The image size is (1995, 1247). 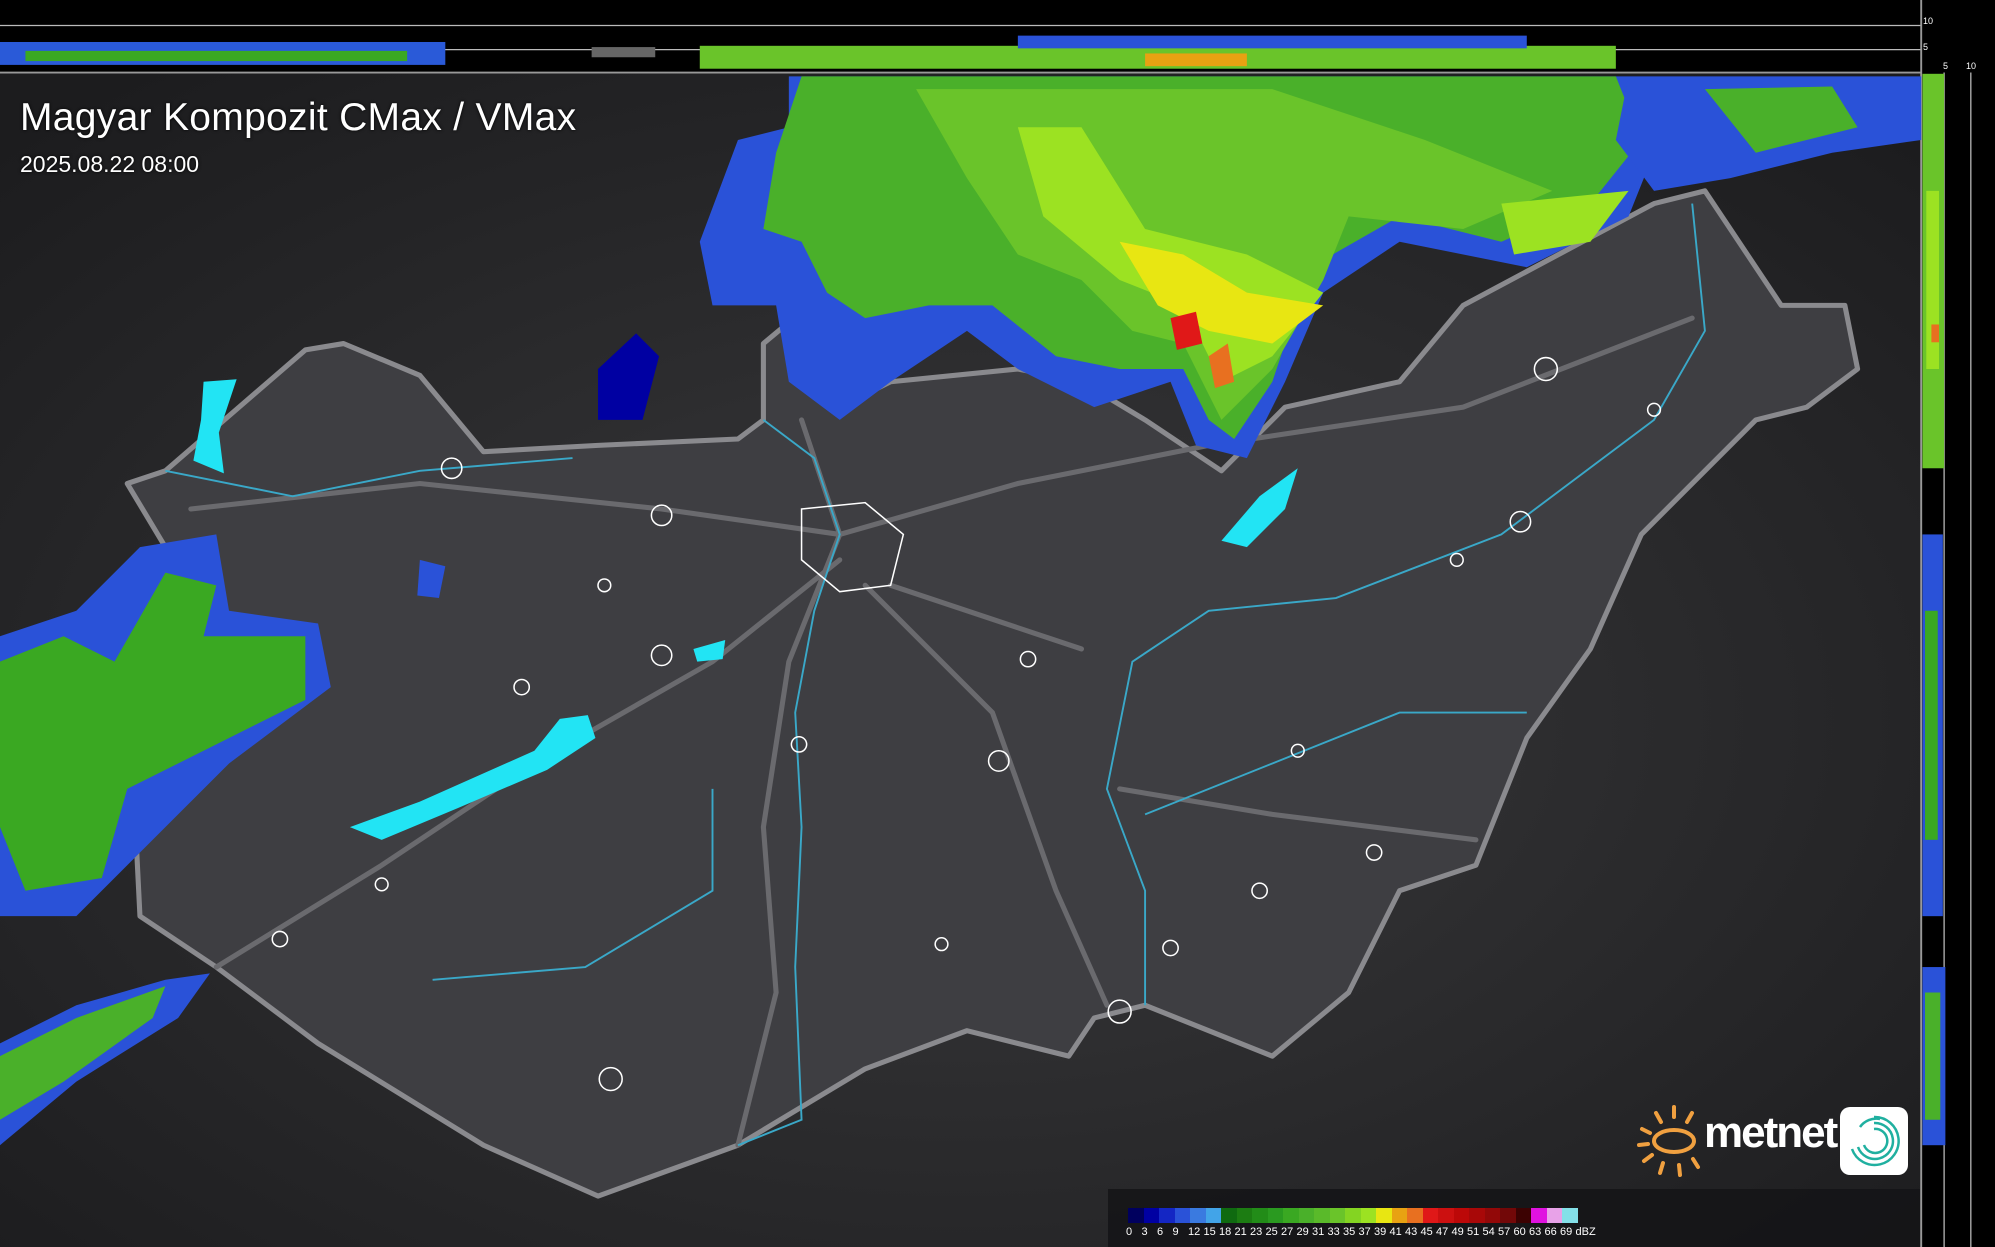 What do you see at coordinates (1333, 1232) in the screenshot?
I see `legend-label: 33` at bounding box center [1333, 1232].